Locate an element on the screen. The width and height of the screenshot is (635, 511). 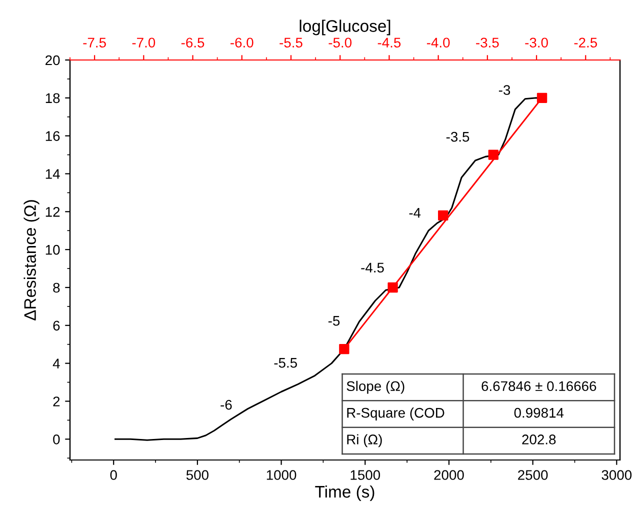
y-tick-label: 2 is located at coordinates (56, 401).